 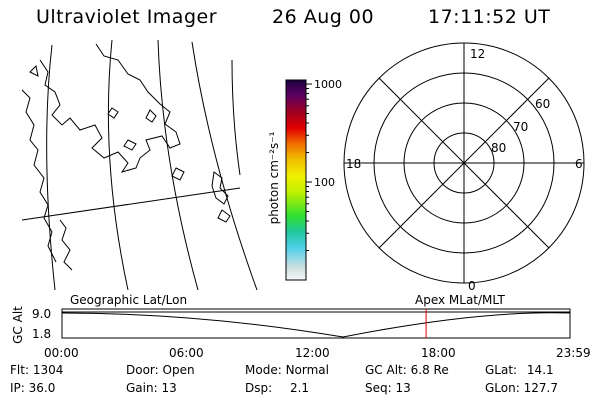 I want to click on lat-label-80: 80, so click(x=498, y=148).